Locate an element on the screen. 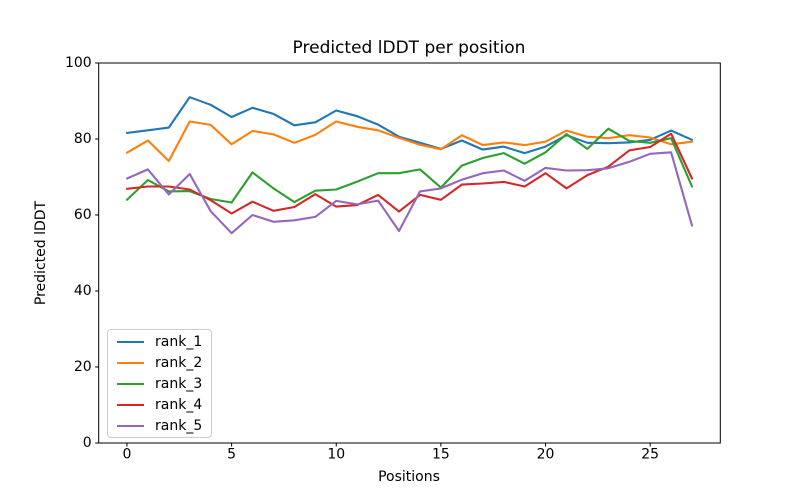 The height and width of the screenshot is (500, 800). y-axis-label: Predicted lDDT is located at coordinates (41, 252).